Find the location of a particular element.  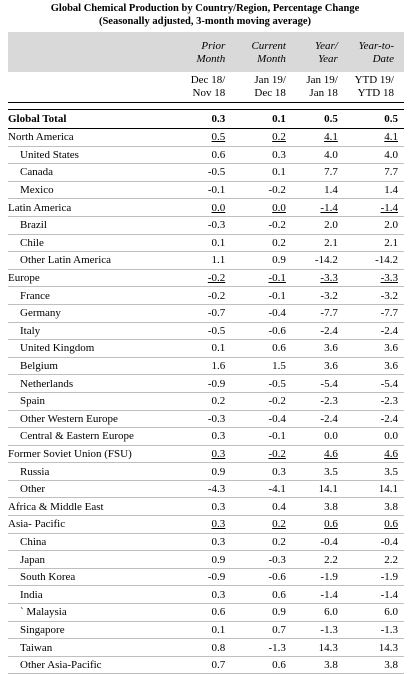

value-current-month: -4.1 is located at coordinates (265, 489).